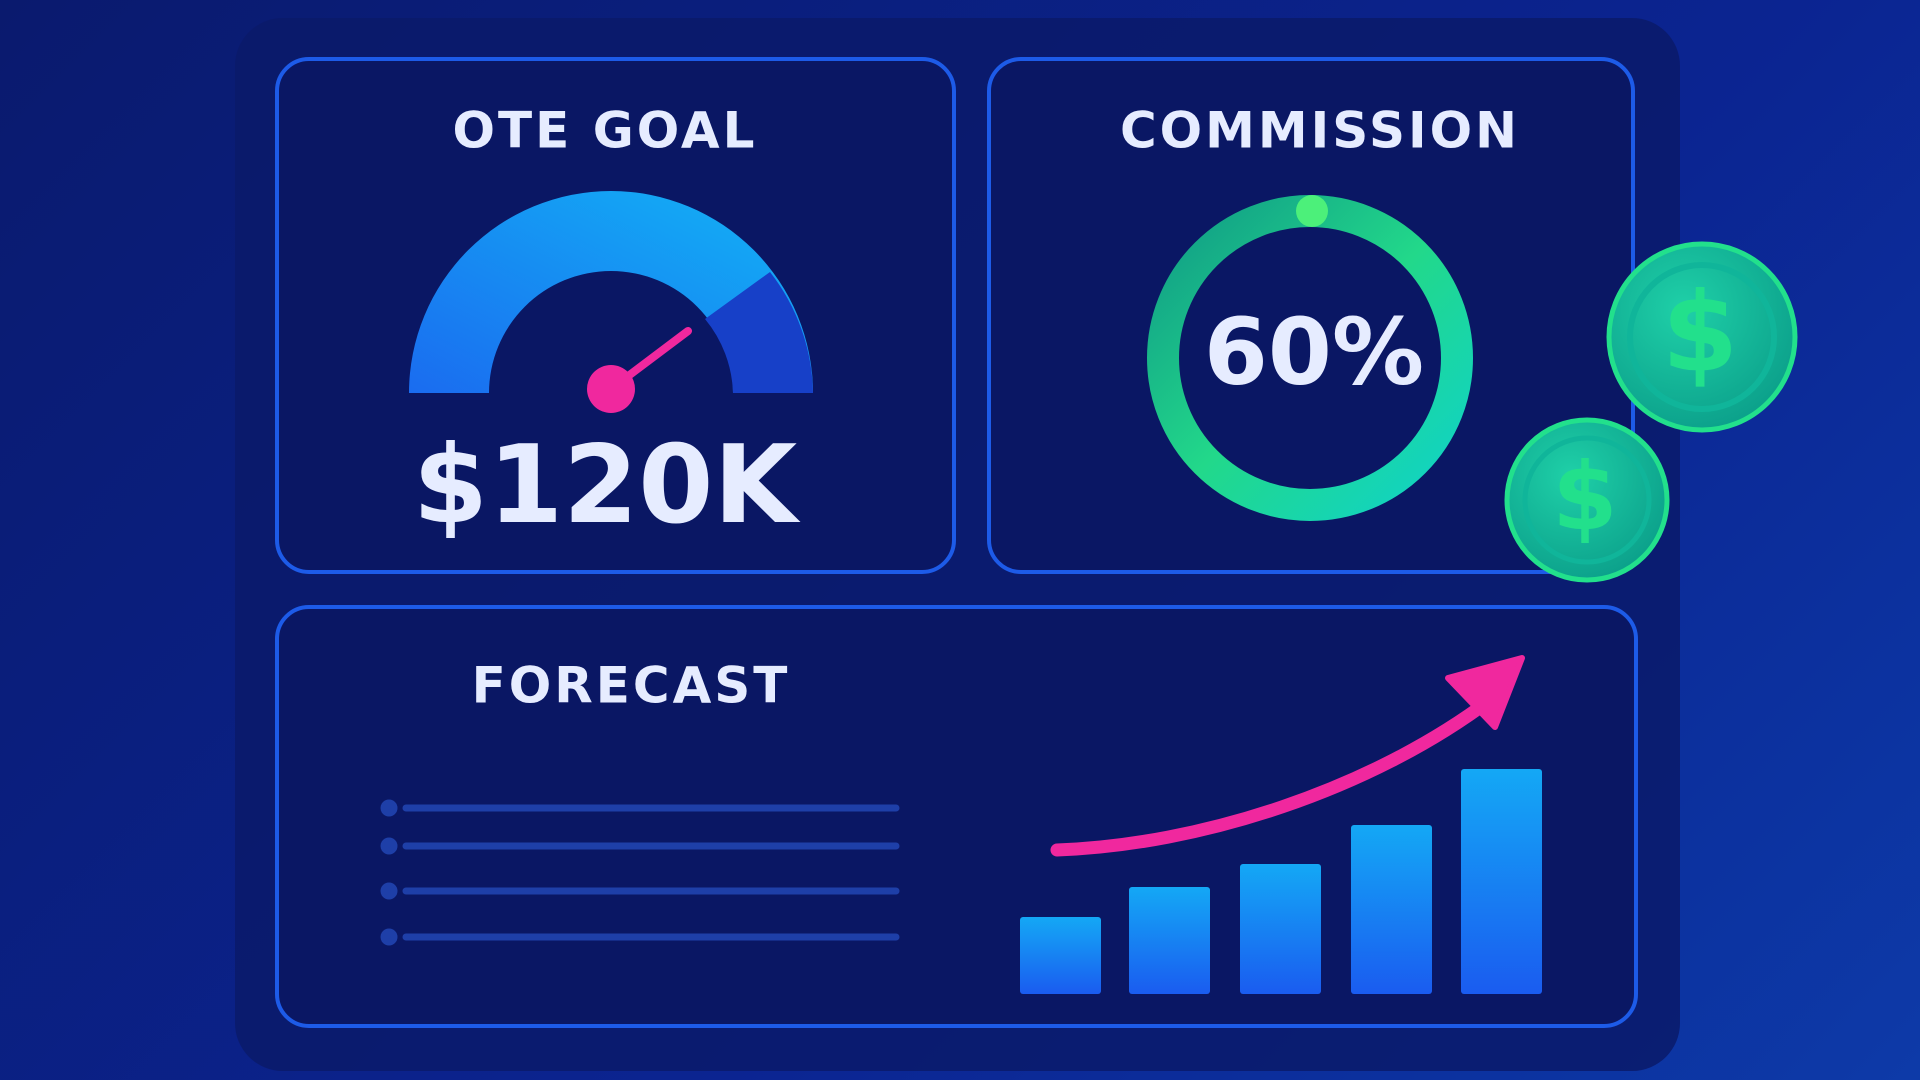  Describe the element at coordinates (1281, 881) in the screenshot. I see `forecast-bars` at that location.